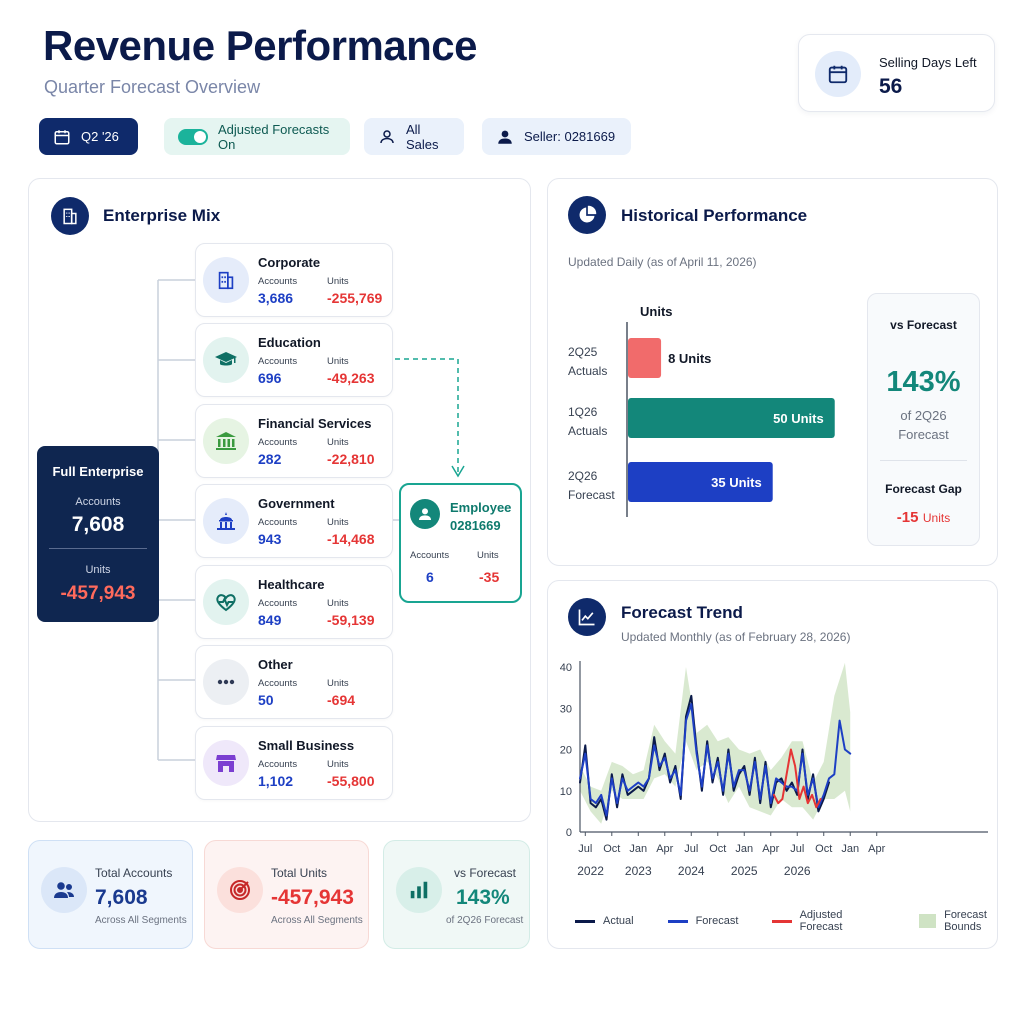 The width and height of the screenshot is (1024, 1017). What do you see at coordinates (797, 778) in the screenshot?
I see `series-adjusted-forecast` at bounding box center [797, 778].